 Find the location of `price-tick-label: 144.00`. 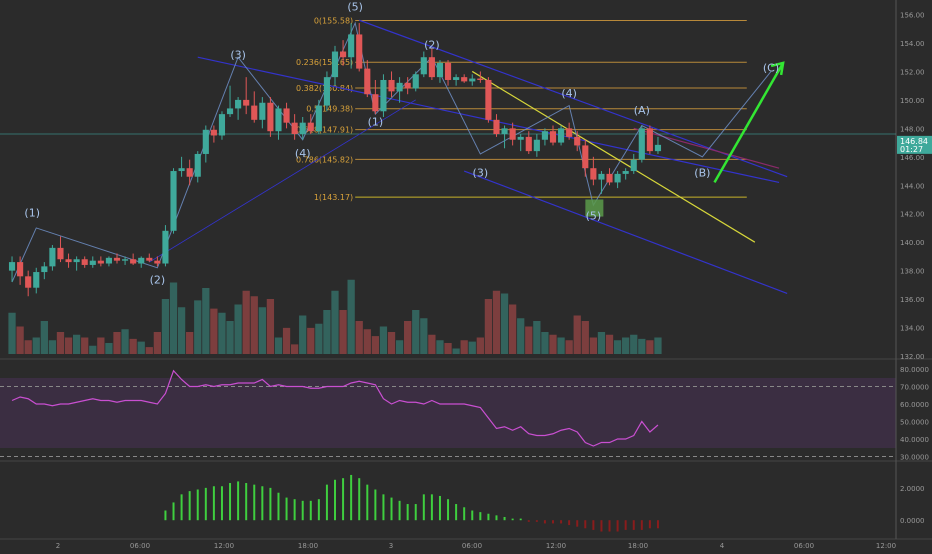

price-tick-label: 144.00 is located at coordinates (912, 186).